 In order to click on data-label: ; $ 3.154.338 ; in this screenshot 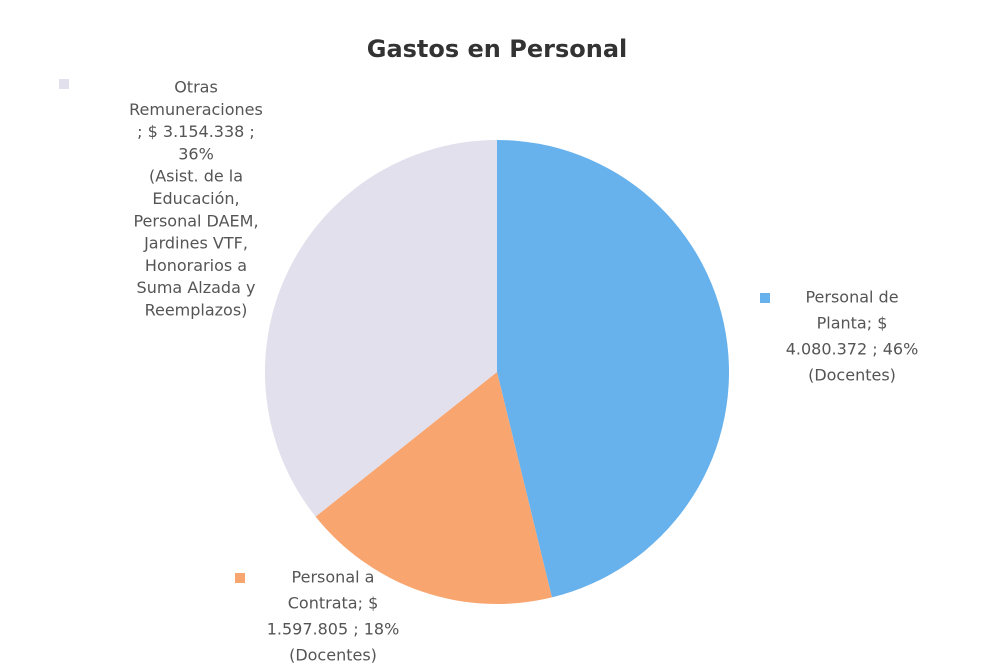, I will do `click(196, 131)`.